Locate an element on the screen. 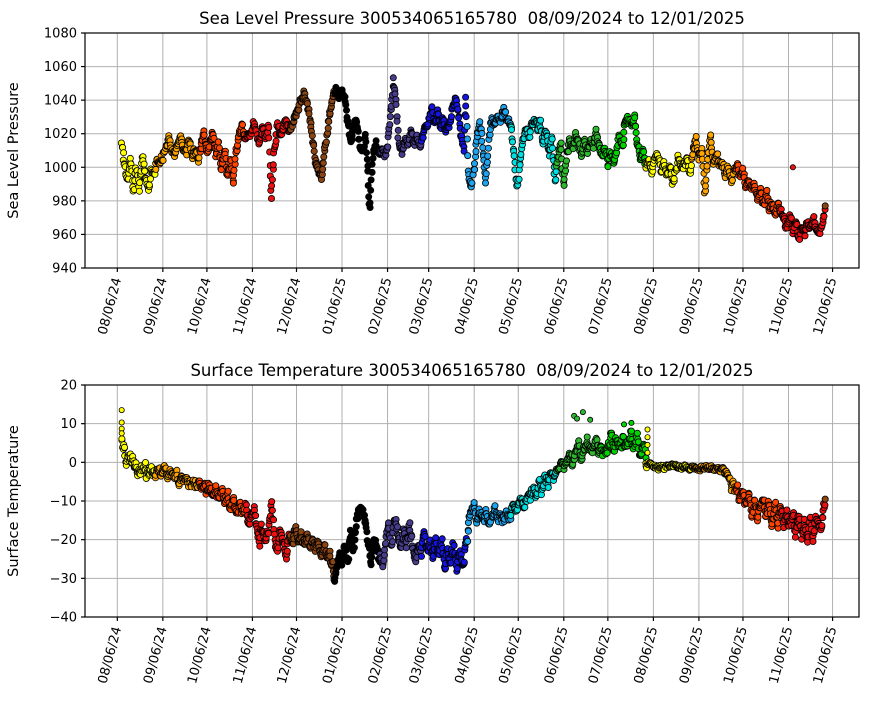 Image resolution: width=870 pixels, height=704 pixels. x-tick-label: 02/06/25 is located at coordinates (381, 655).